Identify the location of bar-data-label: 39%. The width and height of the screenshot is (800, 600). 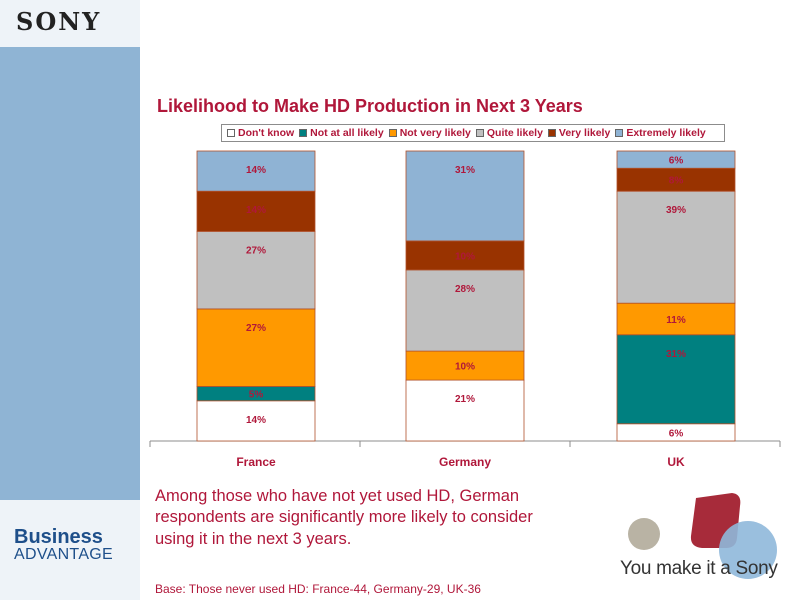
(676, 210).